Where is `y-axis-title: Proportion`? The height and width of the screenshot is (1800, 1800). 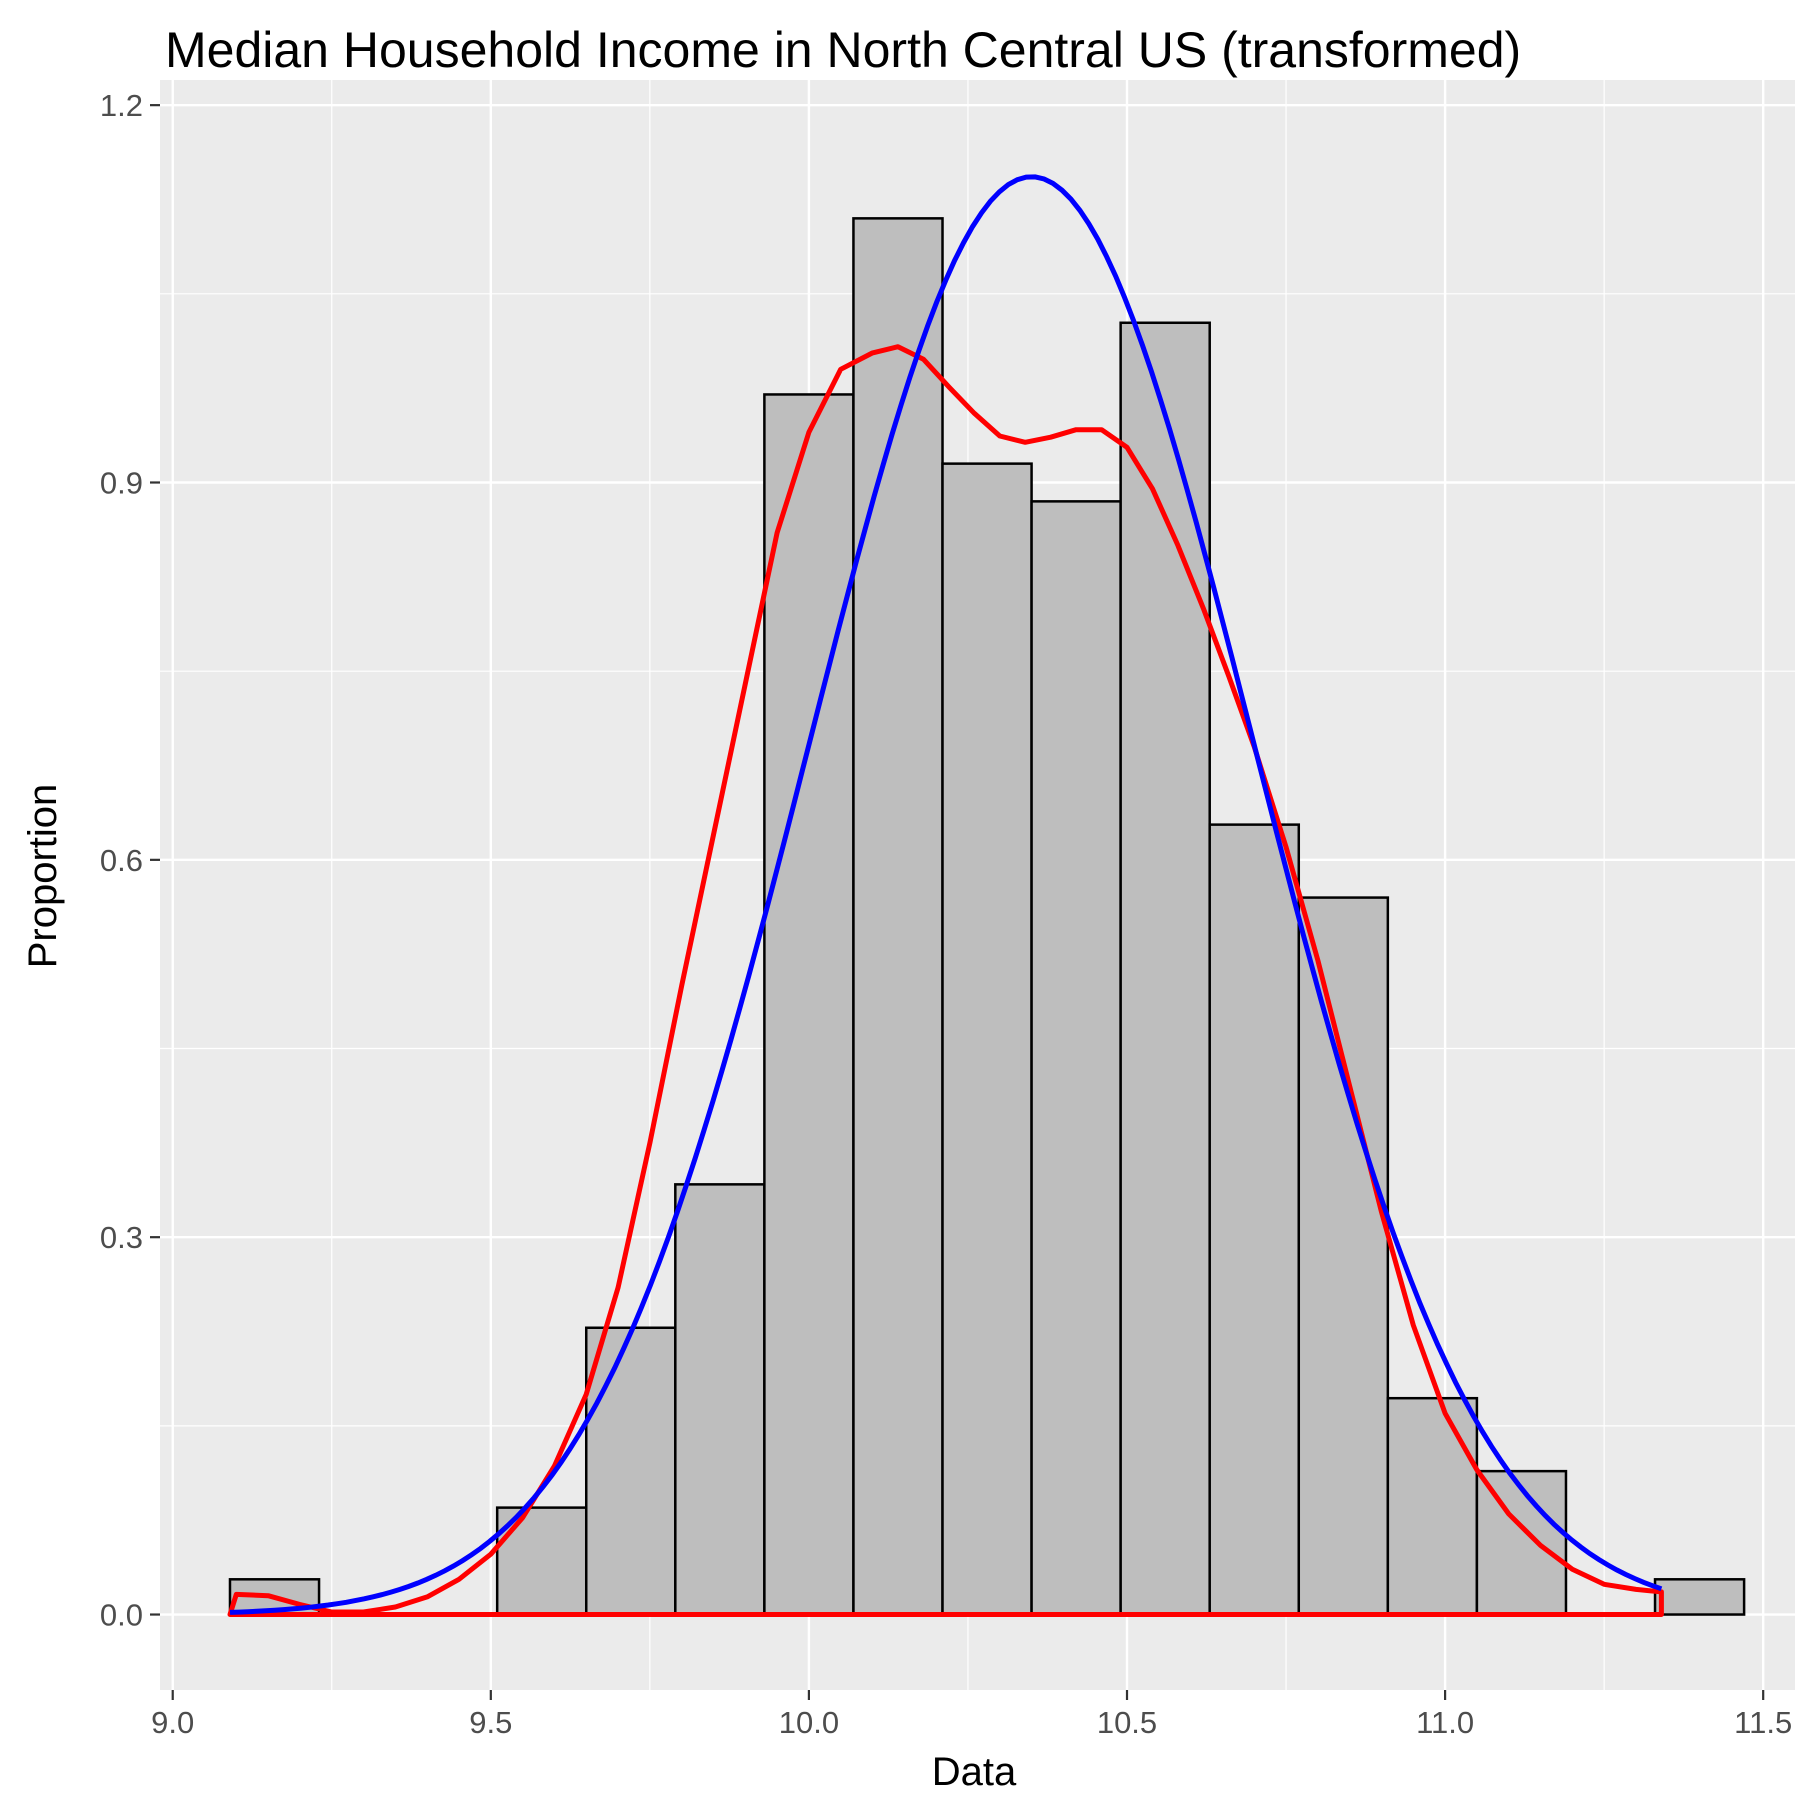 y-axis-title: Proportion is located at coordinates (43, 876).